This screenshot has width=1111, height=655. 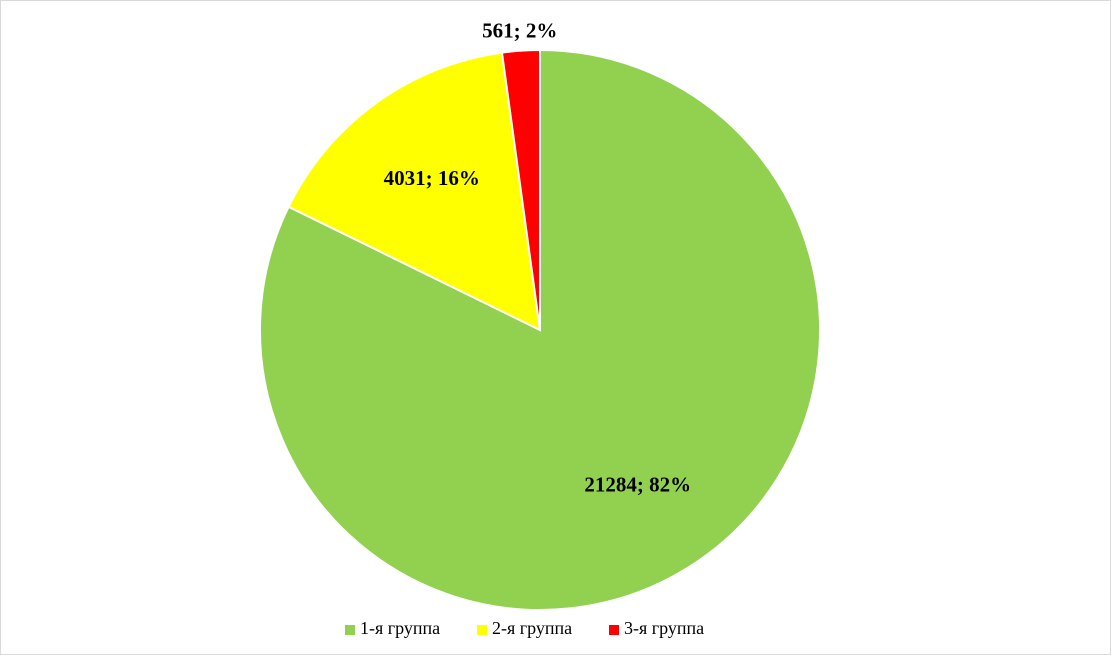 What do you see at coordinates (532, 628) in the screenshot?
I see `legend-label: 2-я группа` at bounding box center [532, 628].